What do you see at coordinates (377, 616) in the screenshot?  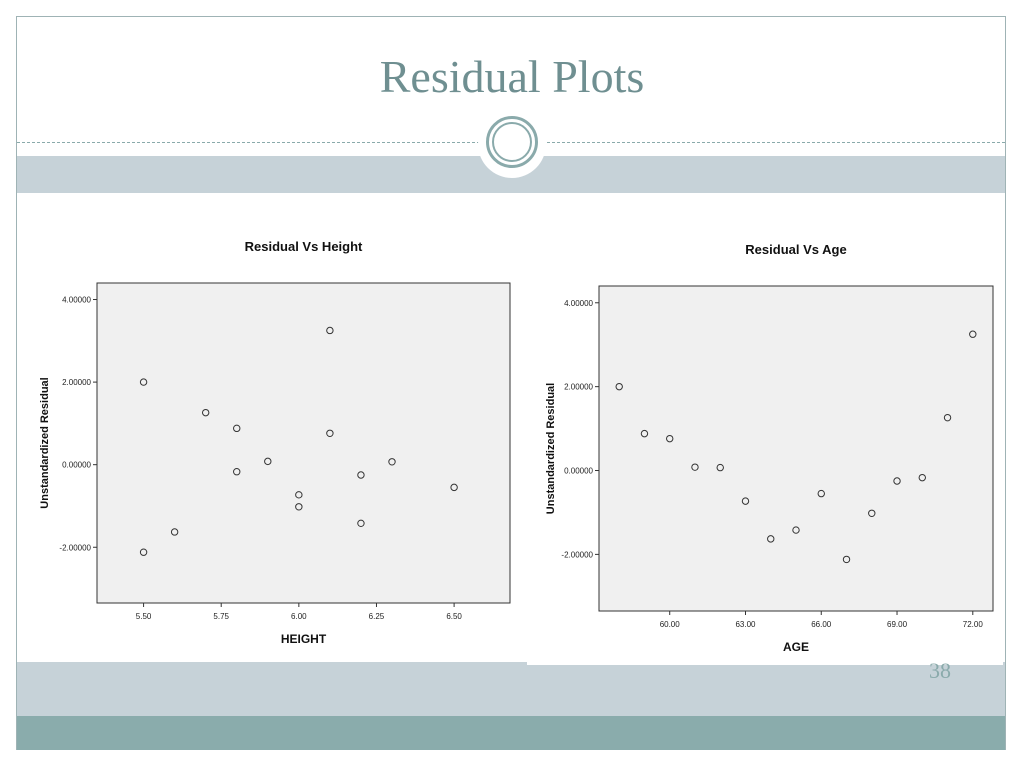 I see `x-tick-label: 6.25` at bounding box center [377, 616].